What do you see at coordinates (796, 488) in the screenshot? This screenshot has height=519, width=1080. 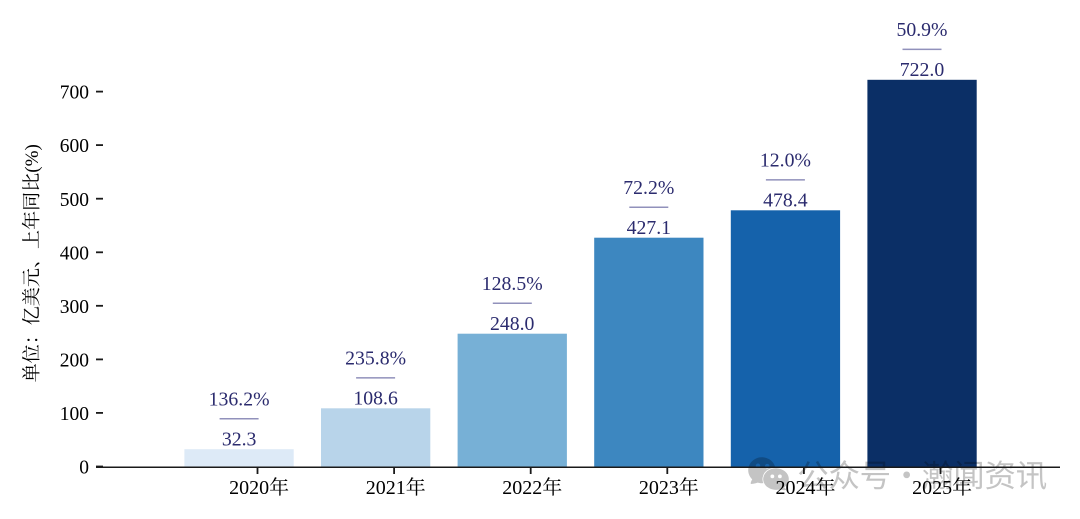 I see `svg-text: 2024` at bounding box center [796, 488].